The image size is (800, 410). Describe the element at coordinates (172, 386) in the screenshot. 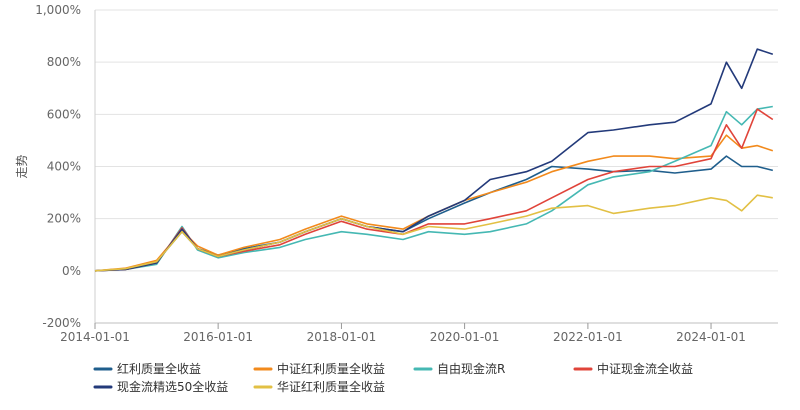

I see `legend-label: 现金流精选50全收益` at that location.